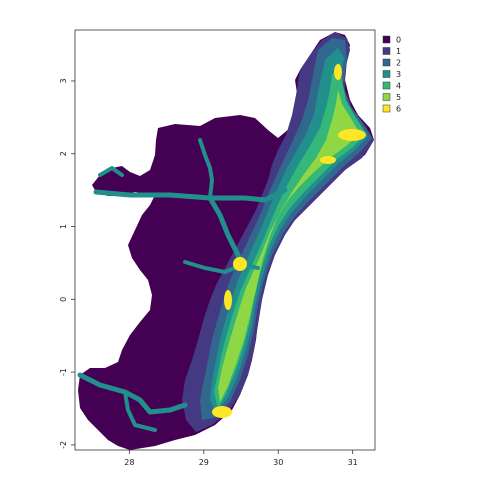 This screenshot has height=480, width=480. What do you see at coordinates (222, 412) in the screenshot?
I see `hotspot-south` at bounding box center [222, 412].